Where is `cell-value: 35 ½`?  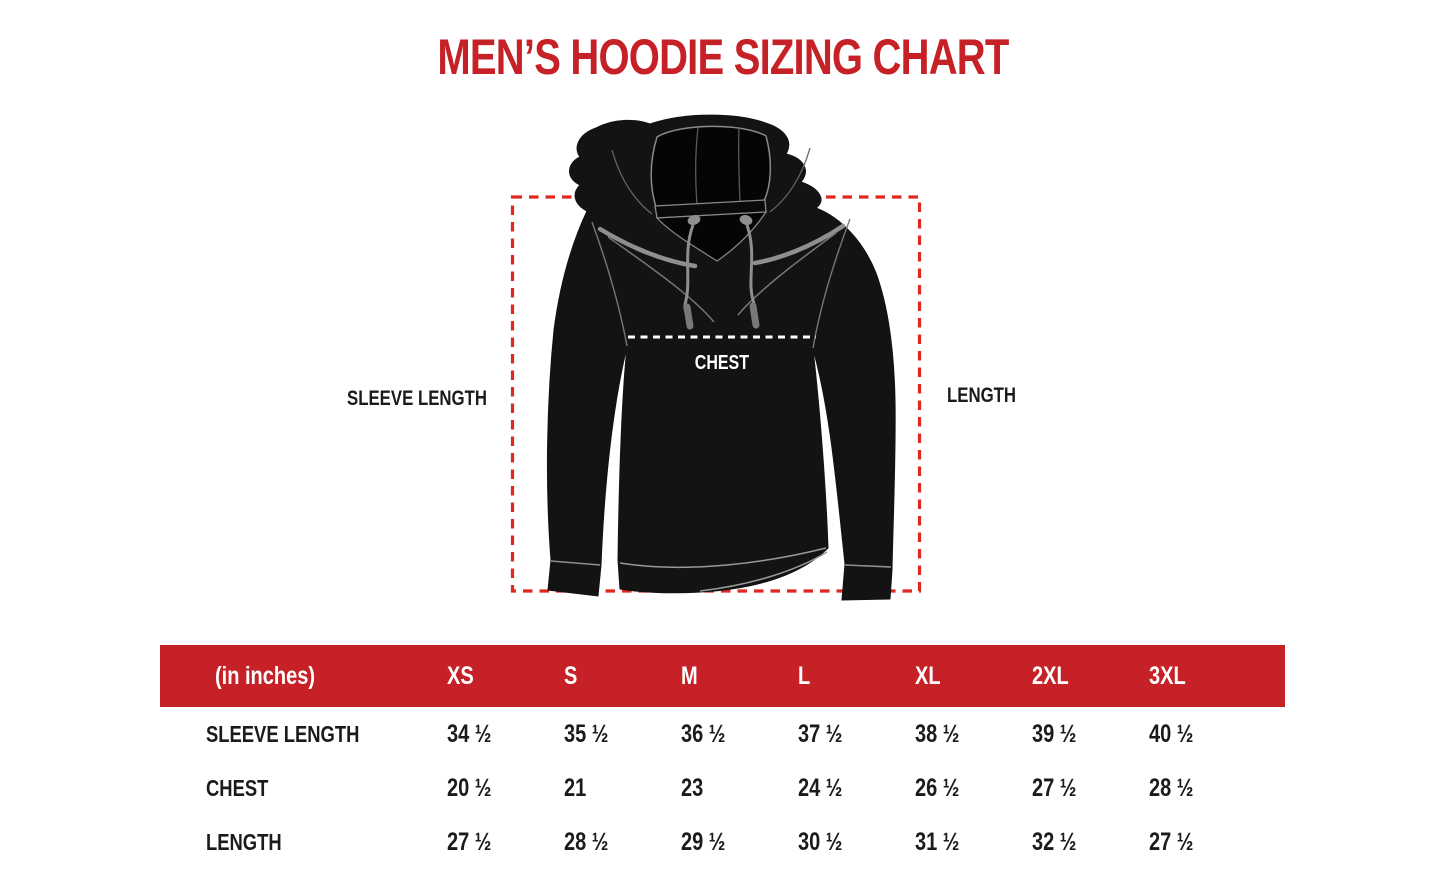 cell-value: 35 ½ is located at coordinates (586, 733).